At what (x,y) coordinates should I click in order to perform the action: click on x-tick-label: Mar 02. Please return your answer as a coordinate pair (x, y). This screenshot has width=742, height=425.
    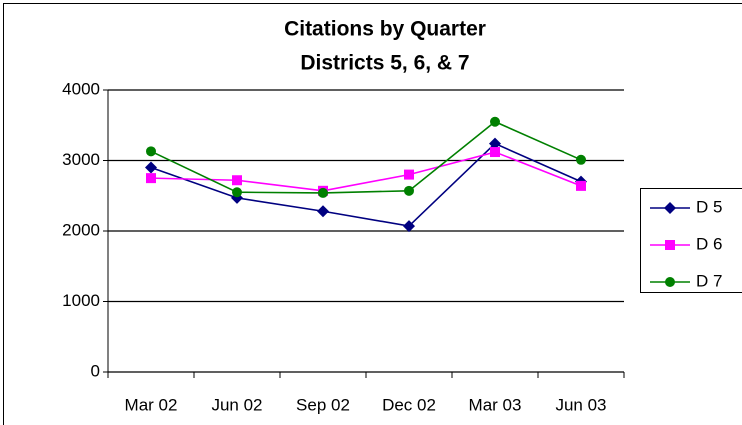
    Looking at the image, I should click on (151, 404).